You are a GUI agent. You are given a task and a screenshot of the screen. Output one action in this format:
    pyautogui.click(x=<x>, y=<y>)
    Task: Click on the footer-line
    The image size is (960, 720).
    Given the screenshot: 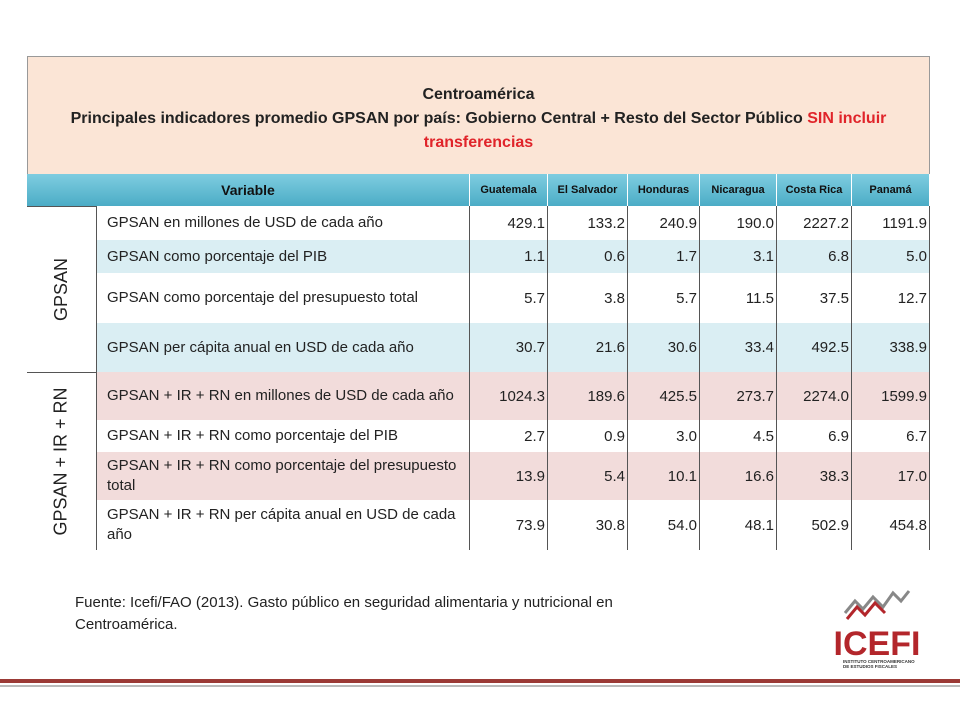 What is the action you would take?
    pyautogui.click(x=480, y=686)
    